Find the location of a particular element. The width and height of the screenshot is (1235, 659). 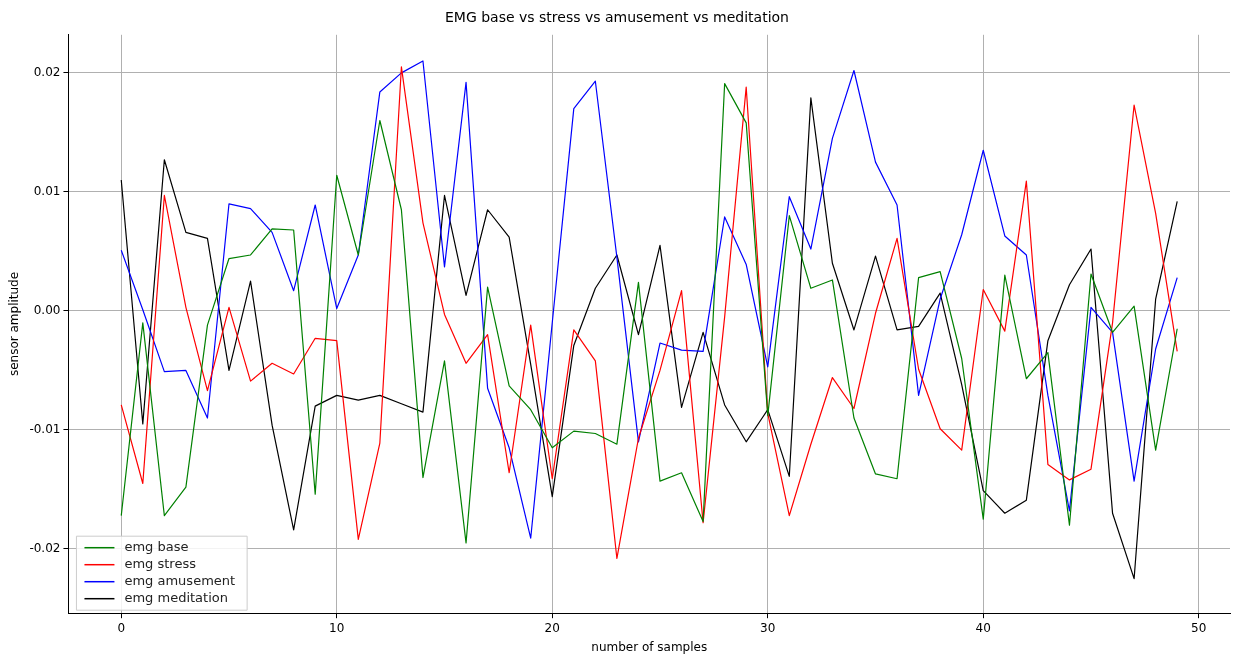

x-tick-label: 10 is located at coordinates (337, 627).